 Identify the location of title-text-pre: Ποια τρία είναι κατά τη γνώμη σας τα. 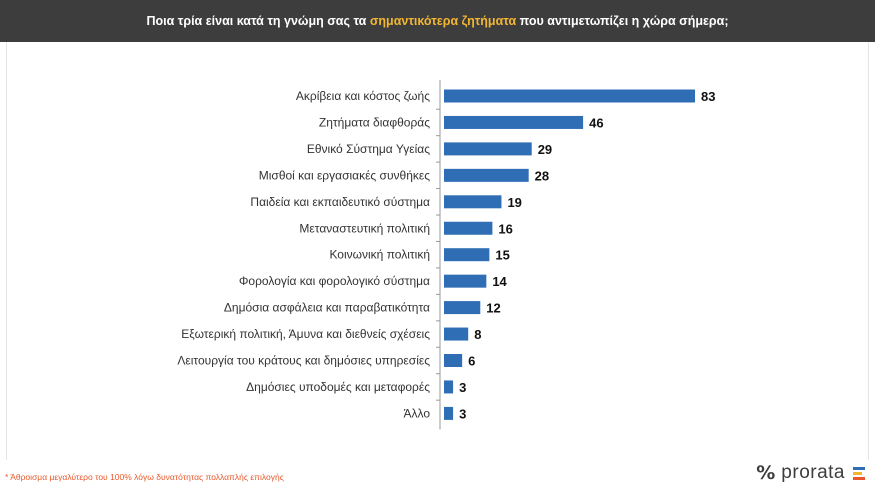
(256, 21).